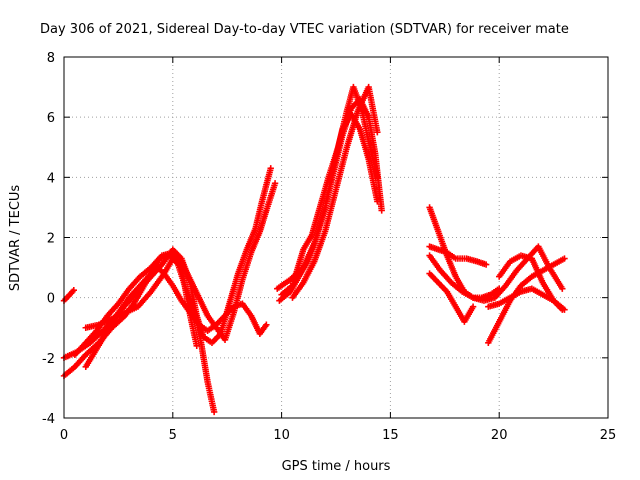 The height and width of the screenshot is (480, 640). Describe the element at coordinates (48, 419) in the screenshot. I see `y-tick-label: -4` at that location.